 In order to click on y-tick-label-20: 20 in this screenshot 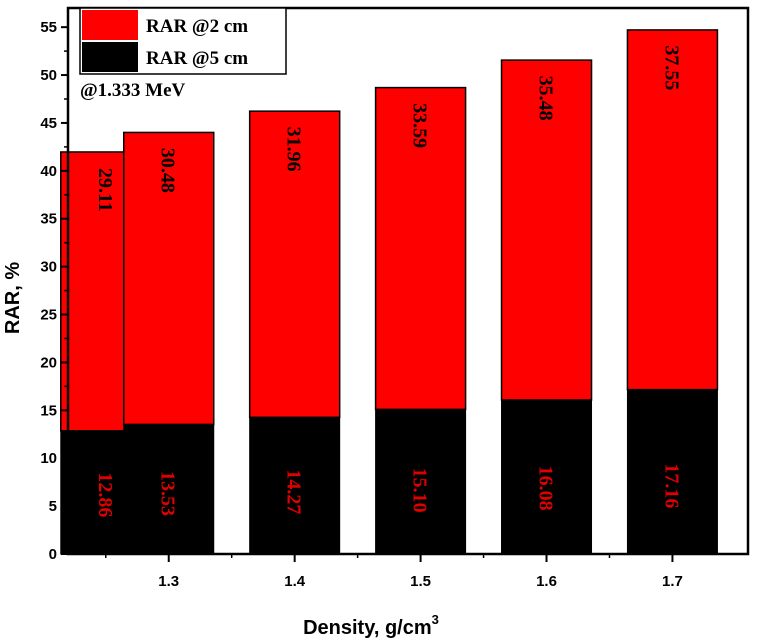, I will do `click(48, 362)`.